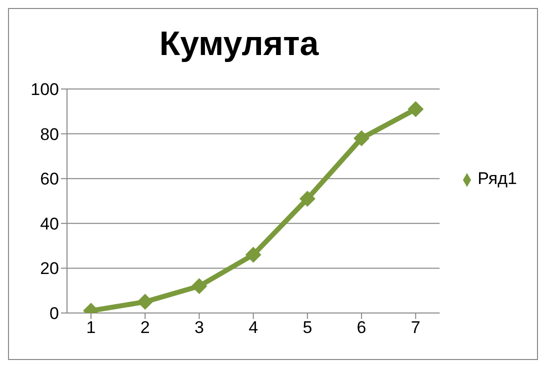 Image resolution: width=544 pixels, height=366 pixels. What do you see at coordinates (199, 328) in the screenshot?
I see `x-tick-label: 3` at bounding box center [199, 328].